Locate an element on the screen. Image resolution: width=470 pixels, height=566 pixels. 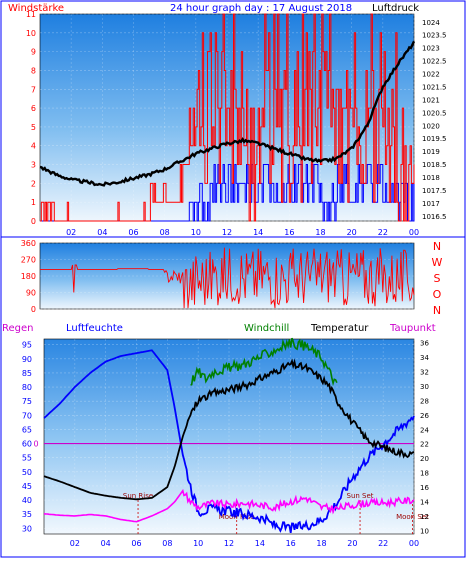
pressure-y-tick: 1023 is located at coordinates (431, 49).